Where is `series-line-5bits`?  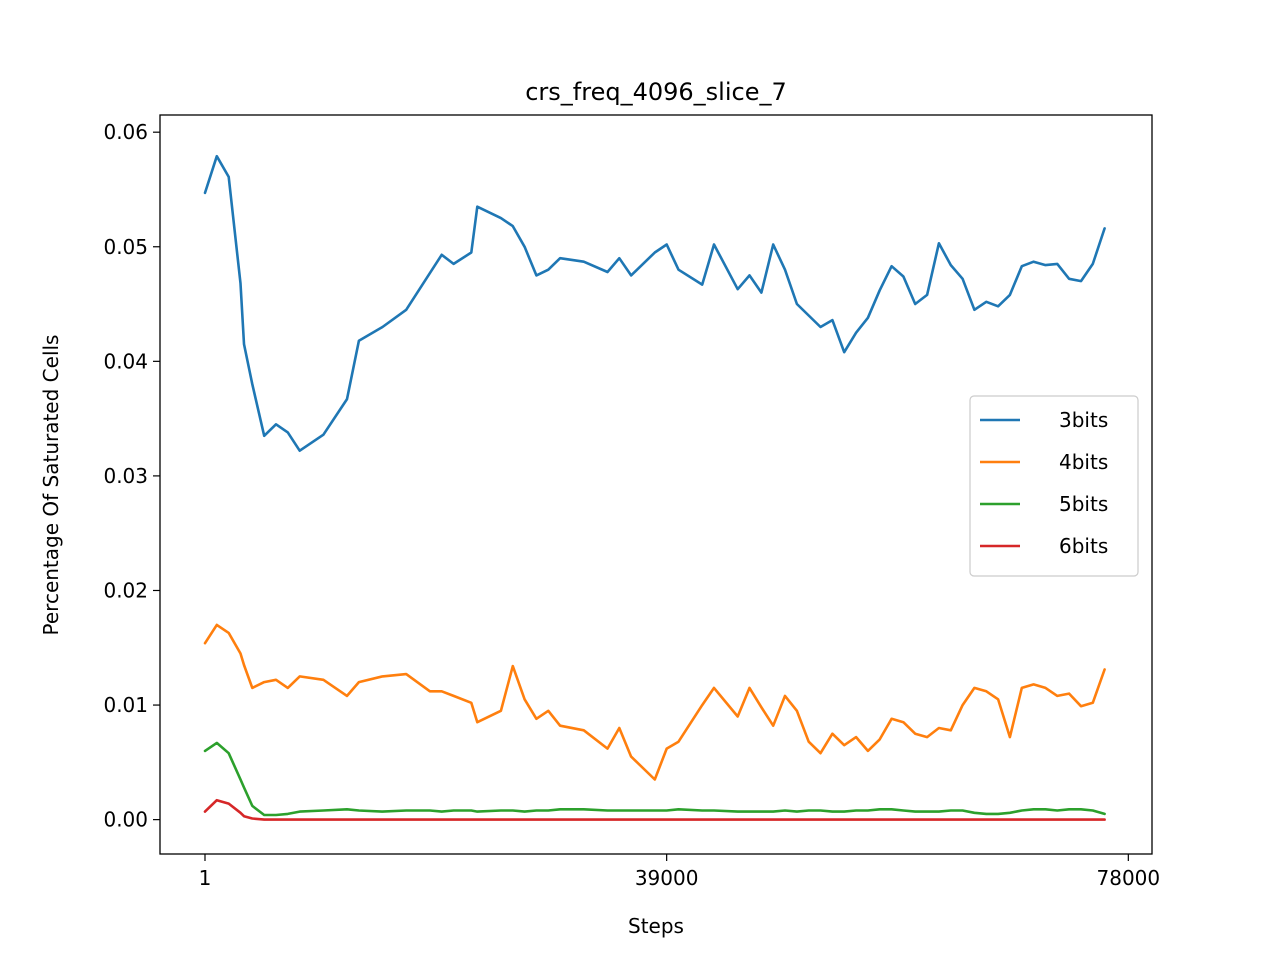
series-line-5bits is located at coordinates (654, 779).